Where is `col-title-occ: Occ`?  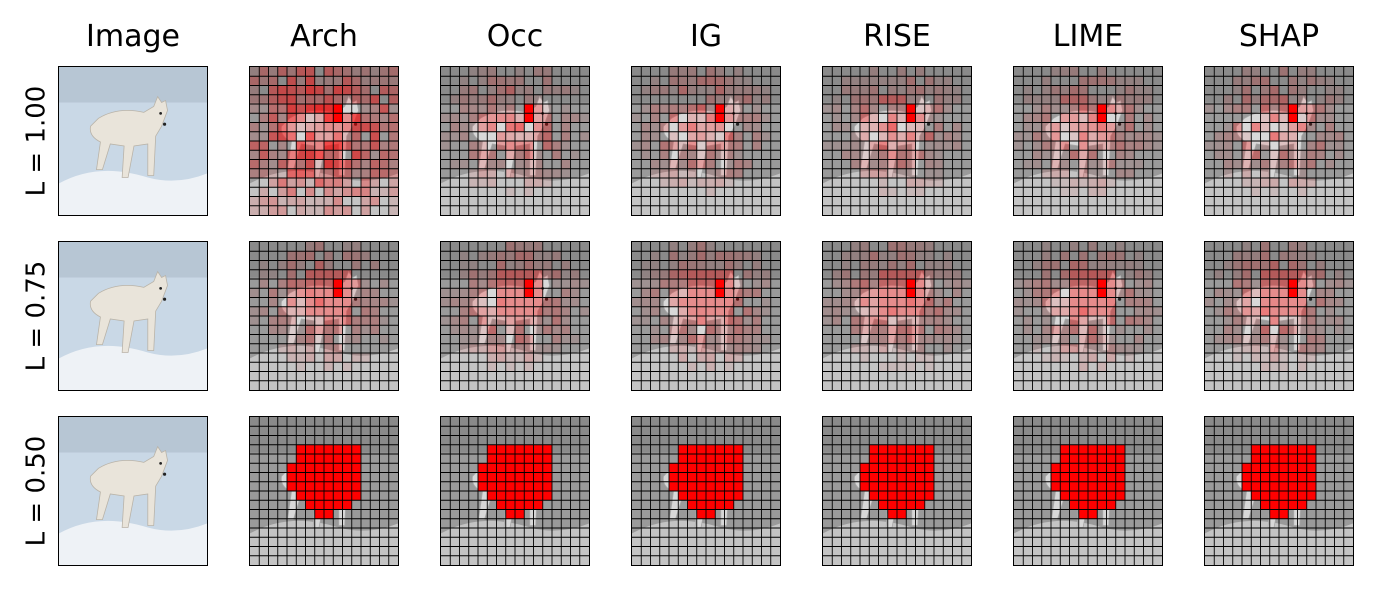 col-title-occ: Occ is located at coordinates (515, 36).